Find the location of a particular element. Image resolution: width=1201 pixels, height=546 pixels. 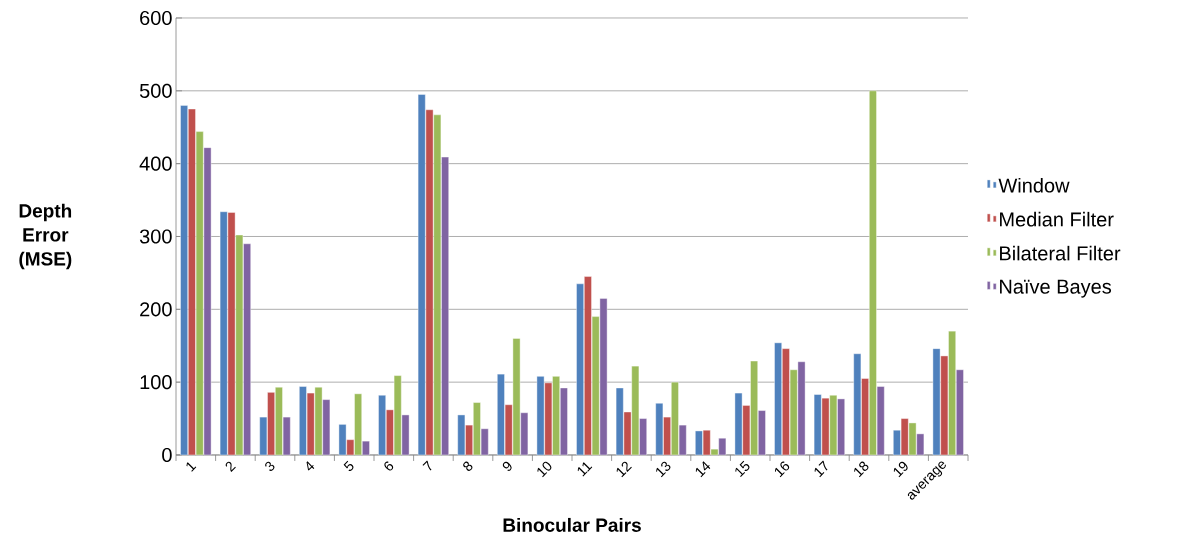

x-tick-label: 11 is located at coordinates (585, 469).